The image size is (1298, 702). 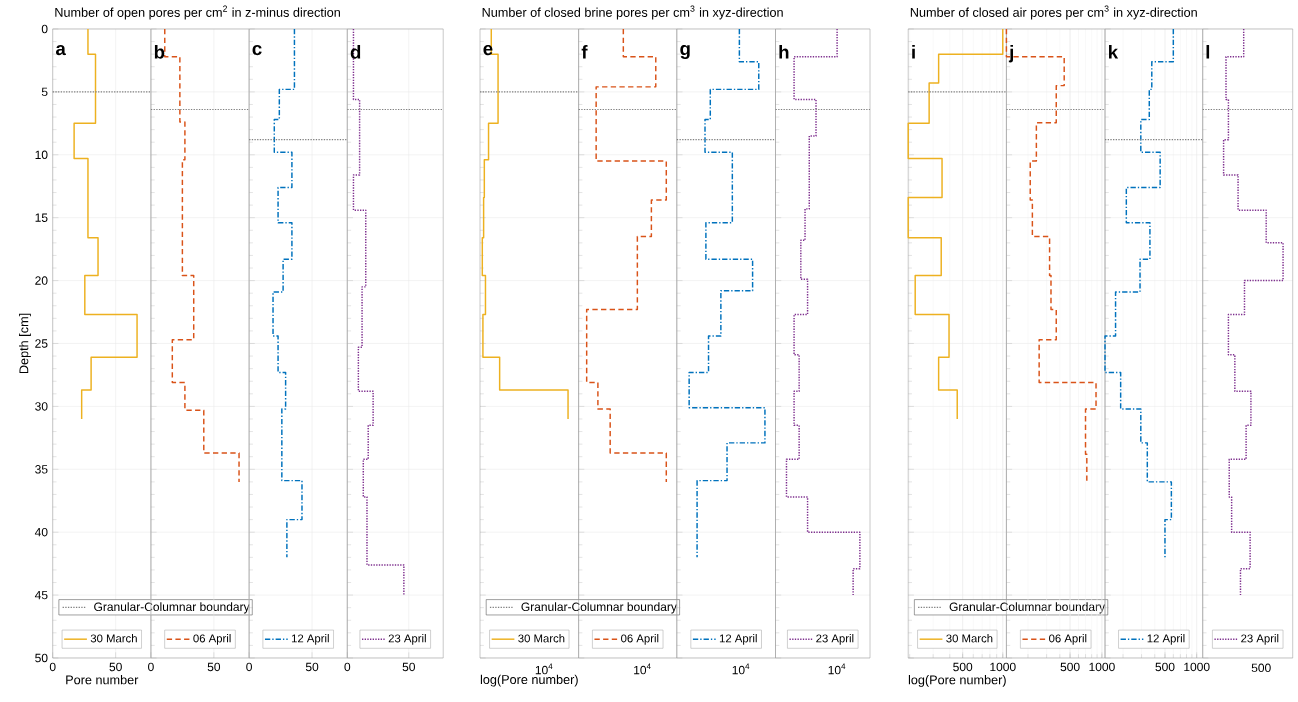 What do you see at coordinates (41, 155) in the screenshot?
I see `y-tick-label: 10` at bounding box center [41, 155].